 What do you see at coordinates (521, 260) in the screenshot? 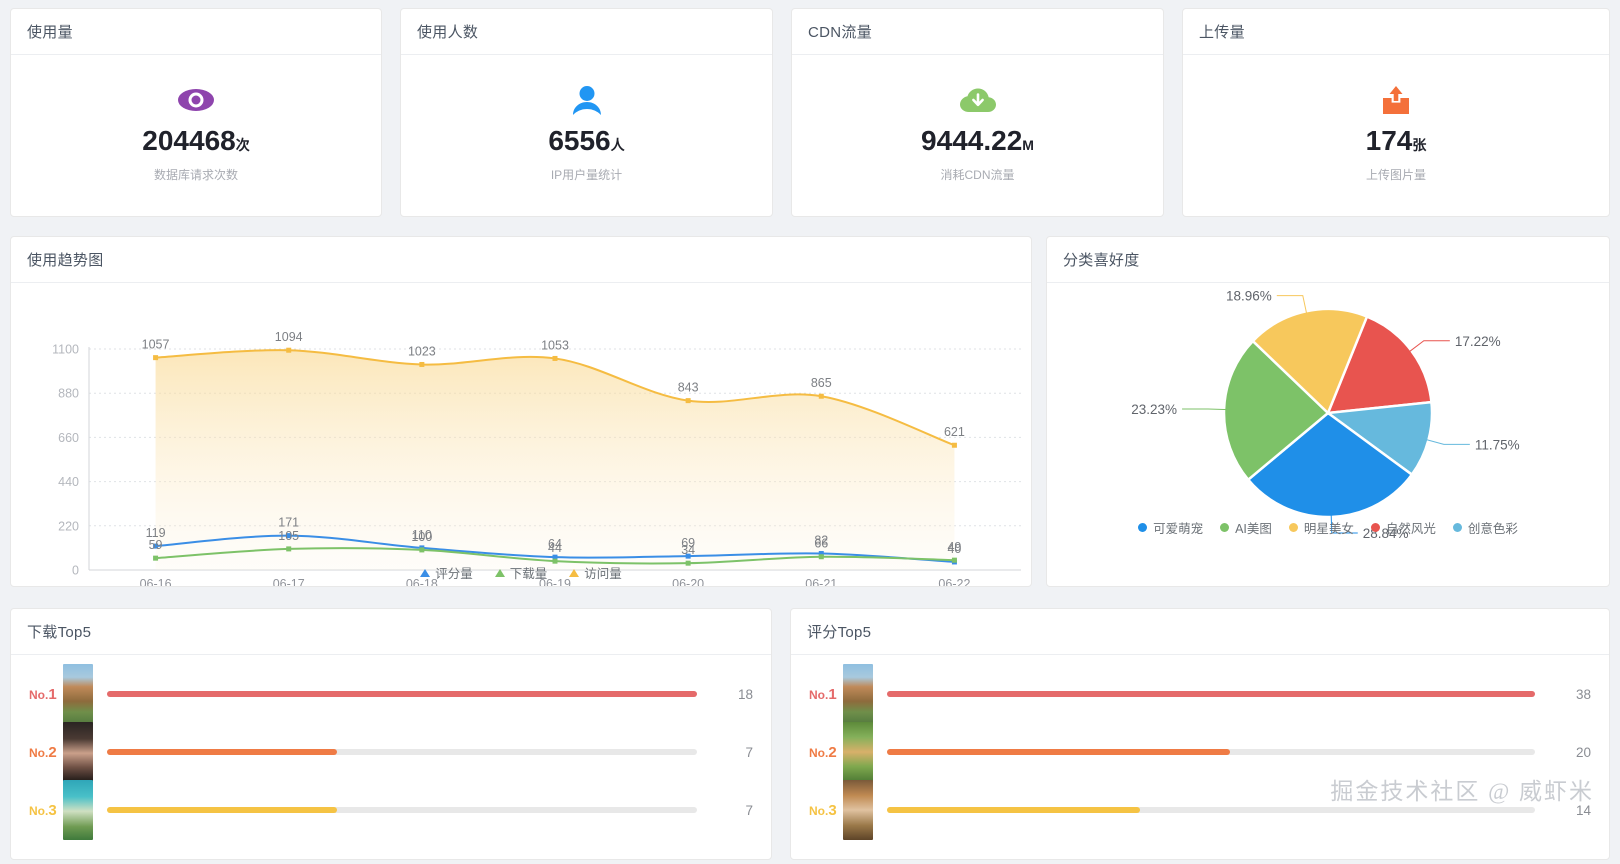
I see `card-header: 使用趋势图` at bounding box center [521, 260].